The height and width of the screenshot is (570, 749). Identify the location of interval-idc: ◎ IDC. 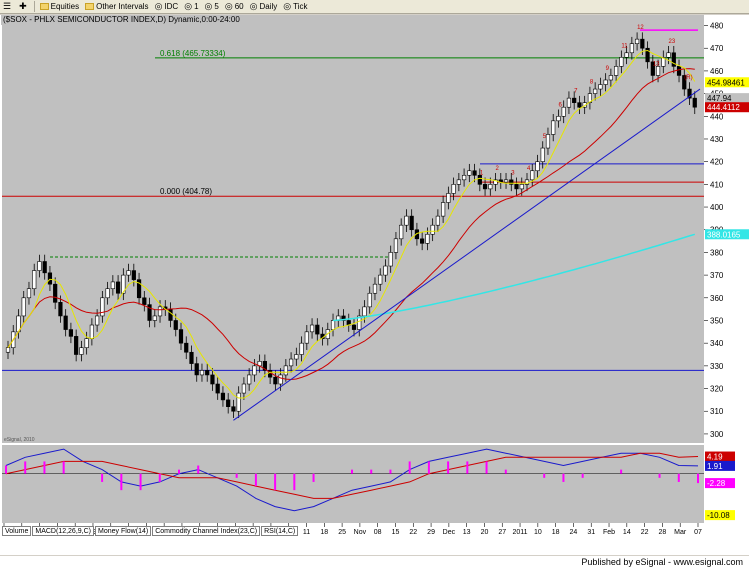
(166, 6).